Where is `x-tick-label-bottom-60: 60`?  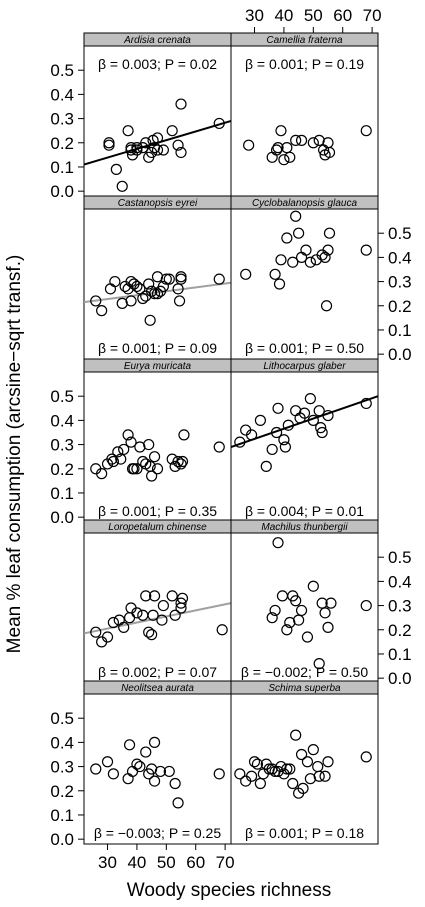
x-tick-label-bottom-60: 60 is located at coordinates (195, 862).